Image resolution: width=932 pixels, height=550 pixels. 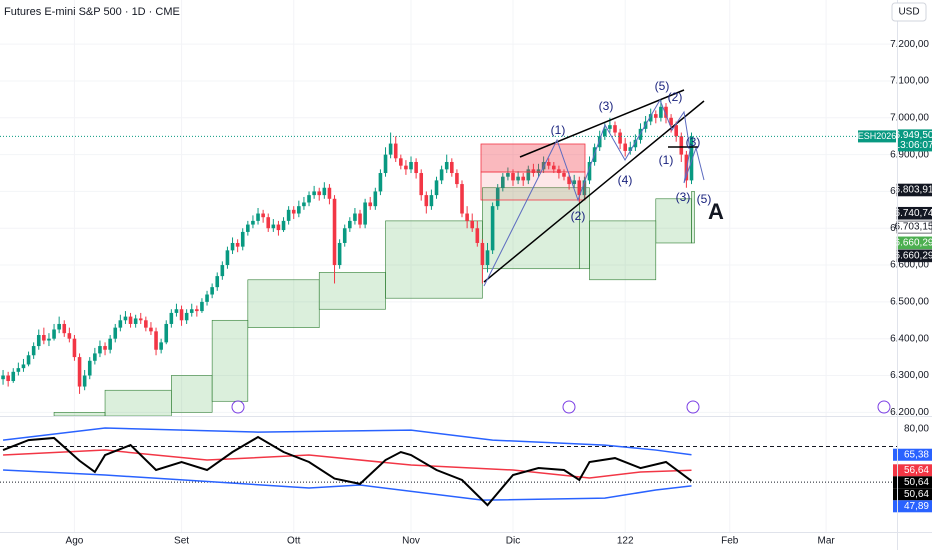 I want to click on currency-box, so click(x=909, y=12).